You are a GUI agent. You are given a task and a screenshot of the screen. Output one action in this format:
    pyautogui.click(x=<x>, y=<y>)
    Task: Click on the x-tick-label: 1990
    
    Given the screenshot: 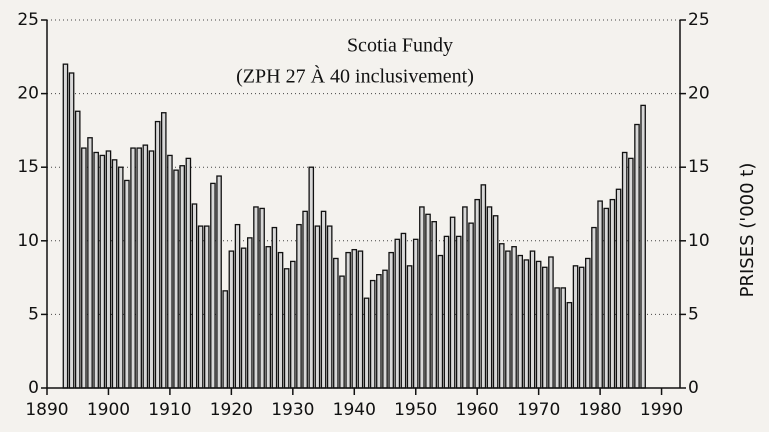 What is the action you would take?
    pyautogui.click(x=661, y=410)
    